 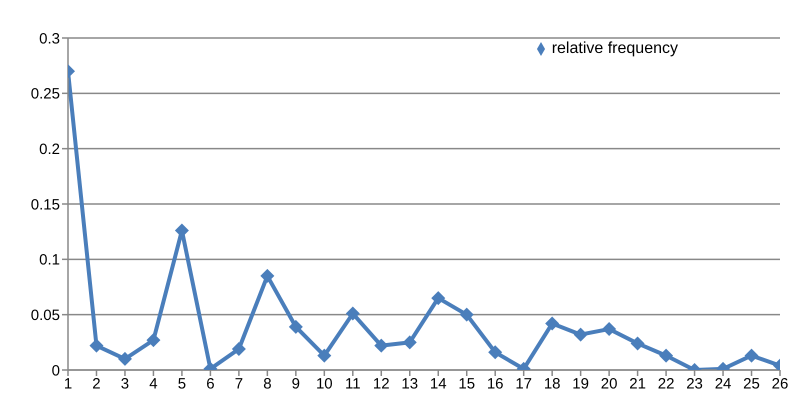 What do you see at coordinates (324, 384) in the screenshot?
I see `x-tick-label: 10` at bounding box center [324, 384].